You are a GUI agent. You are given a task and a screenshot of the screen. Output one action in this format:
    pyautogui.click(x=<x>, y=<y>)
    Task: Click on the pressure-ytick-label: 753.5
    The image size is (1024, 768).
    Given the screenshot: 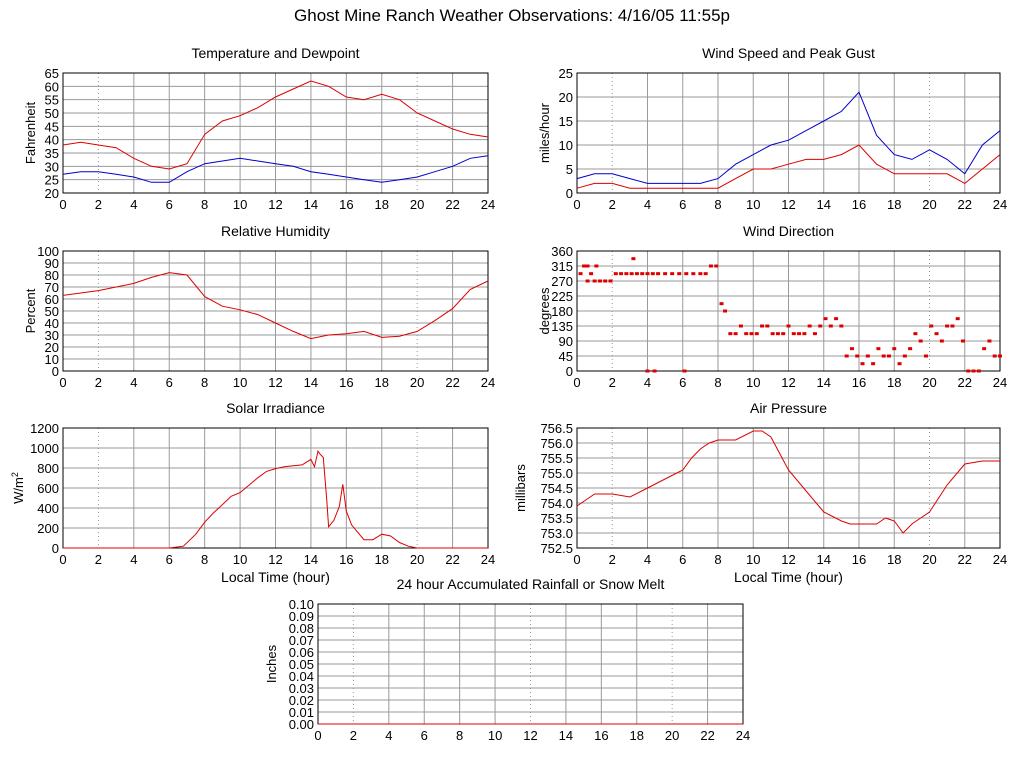 What is the action you would take?
    pyautogui.click(x=556, y=518)
    